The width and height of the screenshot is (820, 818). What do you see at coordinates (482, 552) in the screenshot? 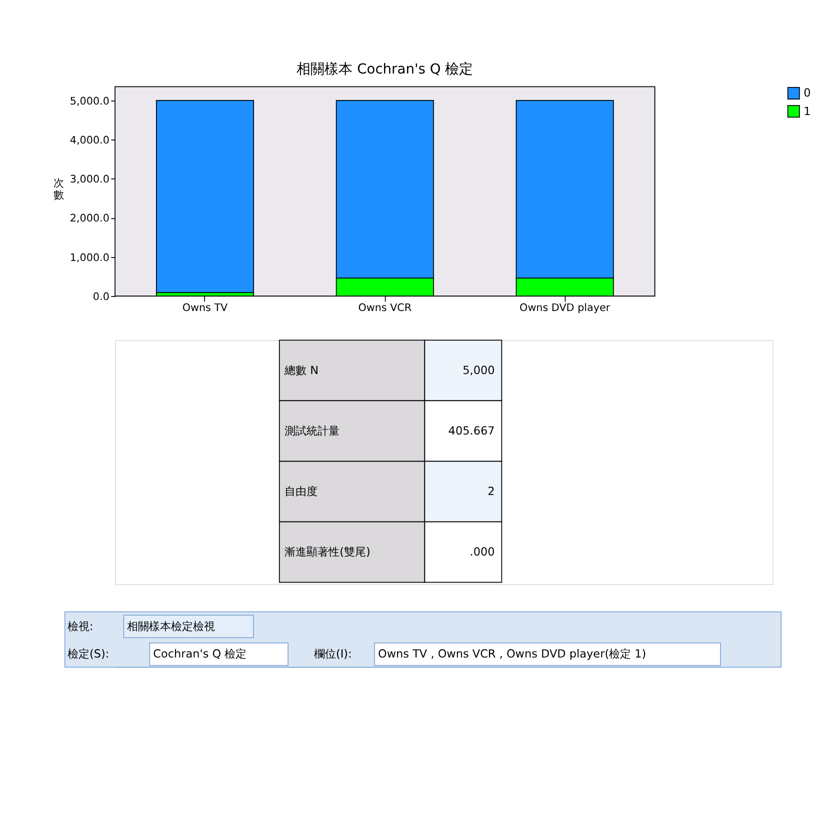
I see `text: .000` at bounding box center [482, 552].